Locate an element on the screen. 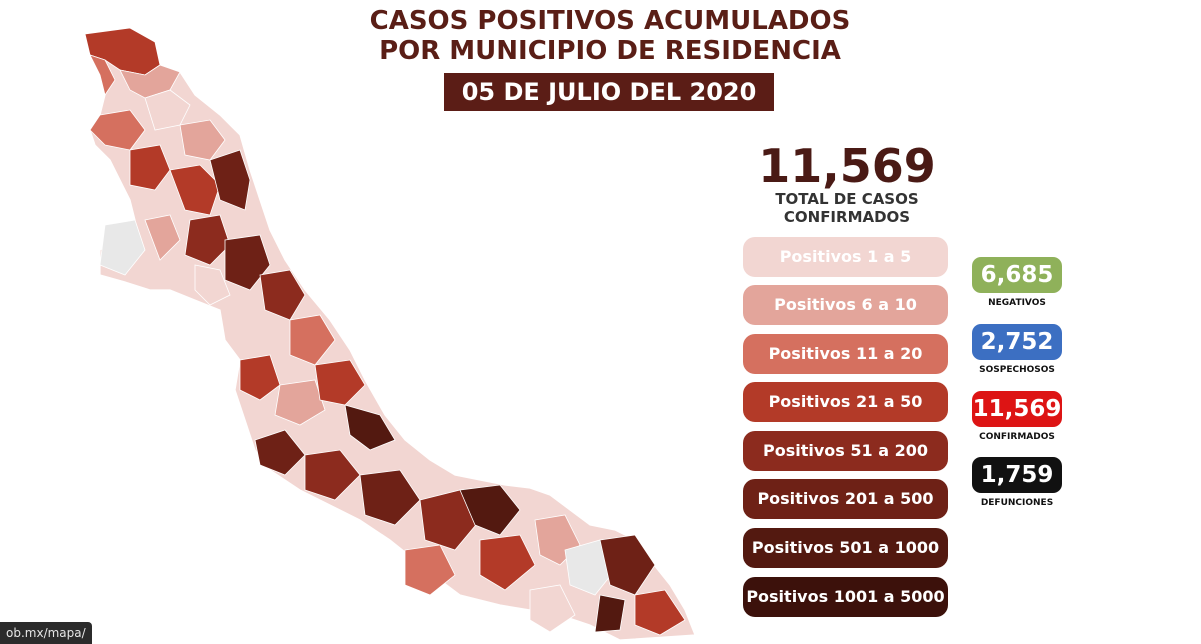 This screenshot has height=644, width=1201. negativos-label: NEGATIVOS is located at coordinates (1017, 303).